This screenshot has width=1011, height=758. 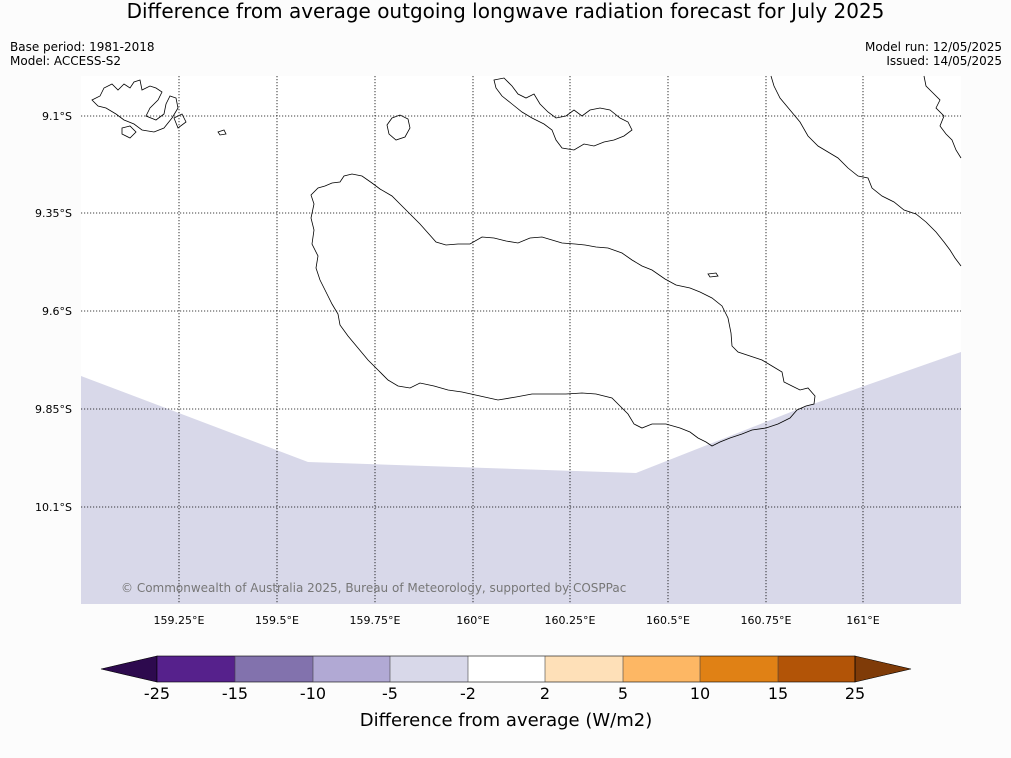 I want to click on lat-label: 9.35°S, so click(x=53, y=213).